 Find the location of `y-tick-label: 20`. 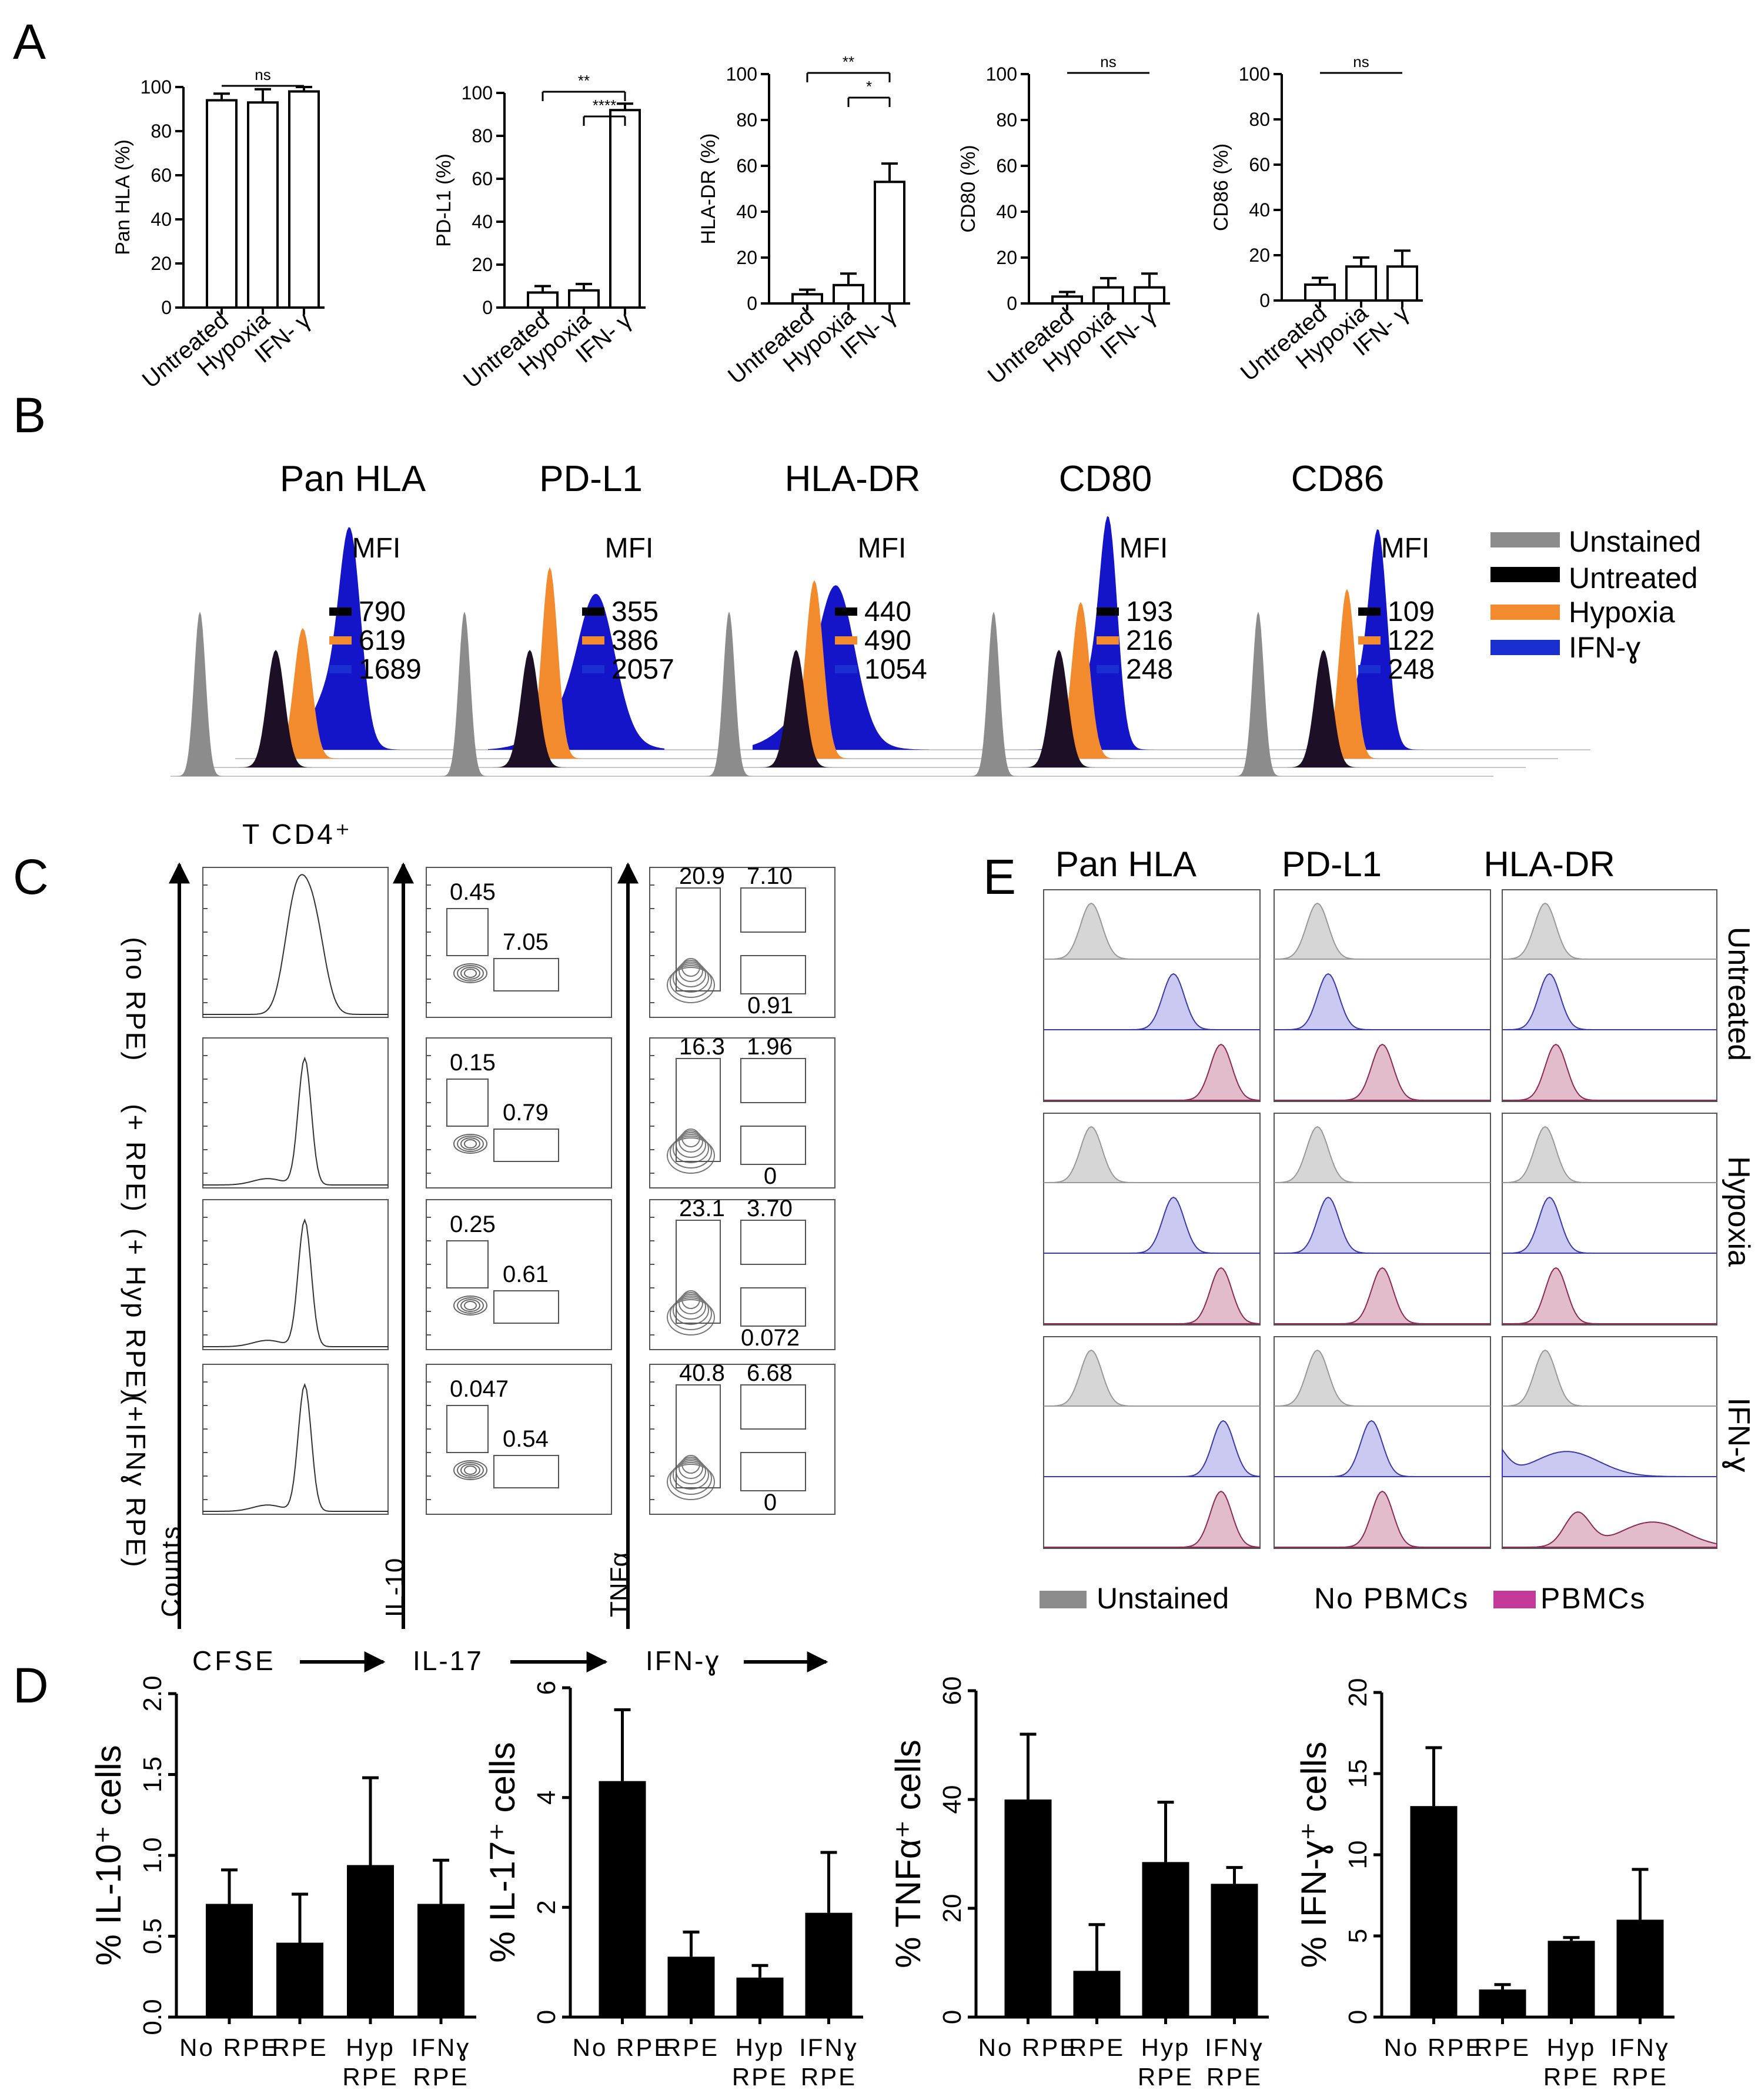

y-tick-label: 20 is located at coordinates (1357, 1692).